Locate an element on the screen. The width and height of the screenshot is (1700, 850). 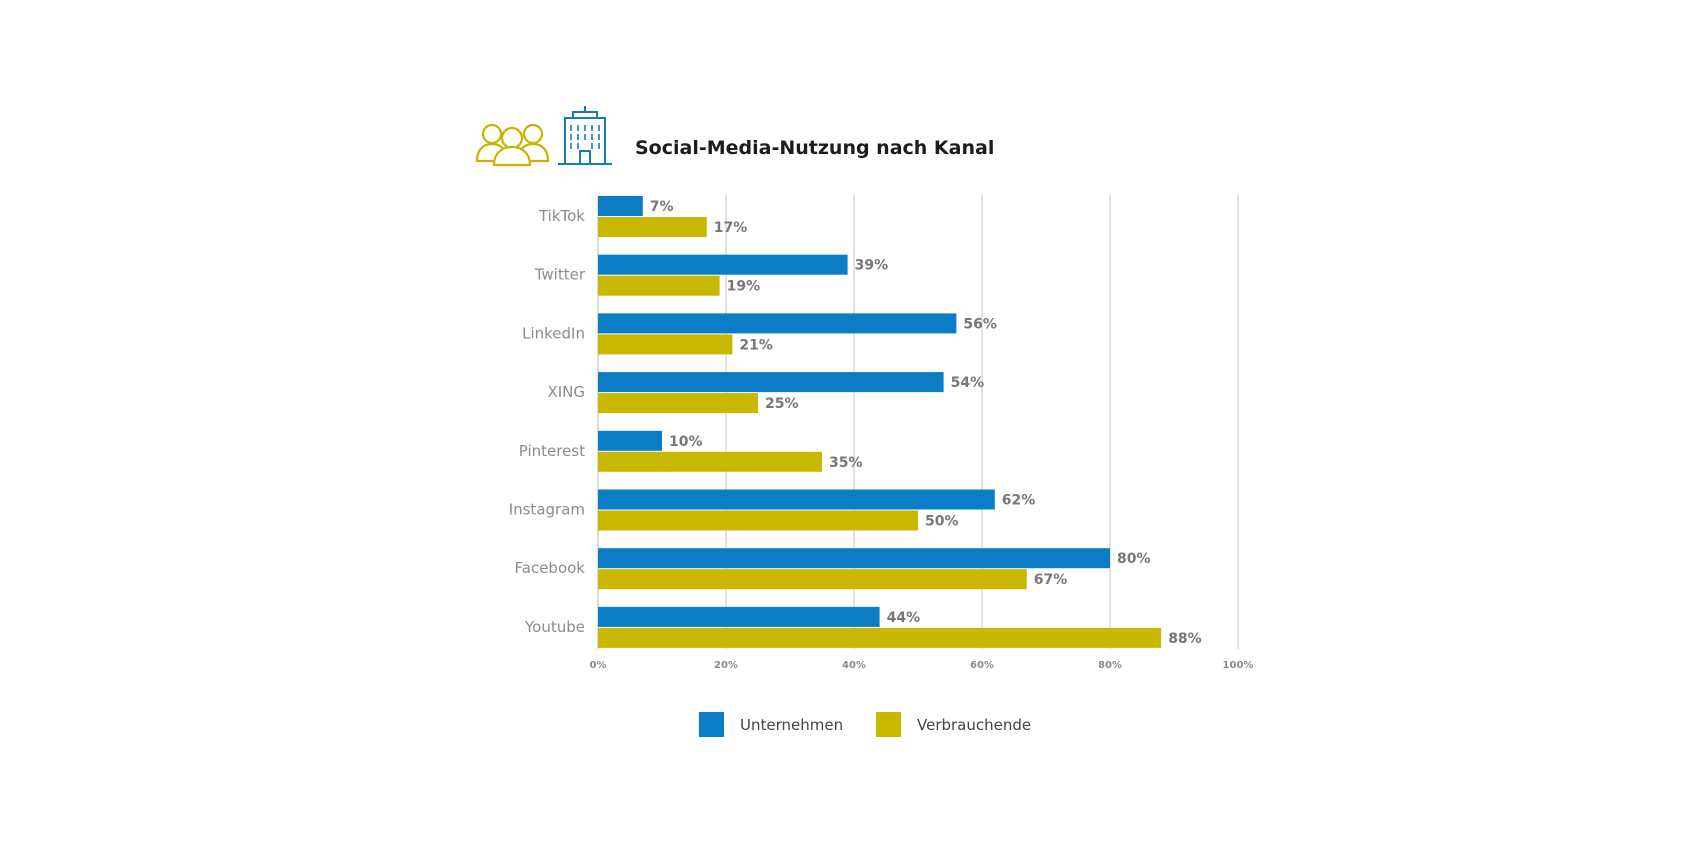
legend-label-unternehmen: Unternehmen is located at coordinates (791, 725).